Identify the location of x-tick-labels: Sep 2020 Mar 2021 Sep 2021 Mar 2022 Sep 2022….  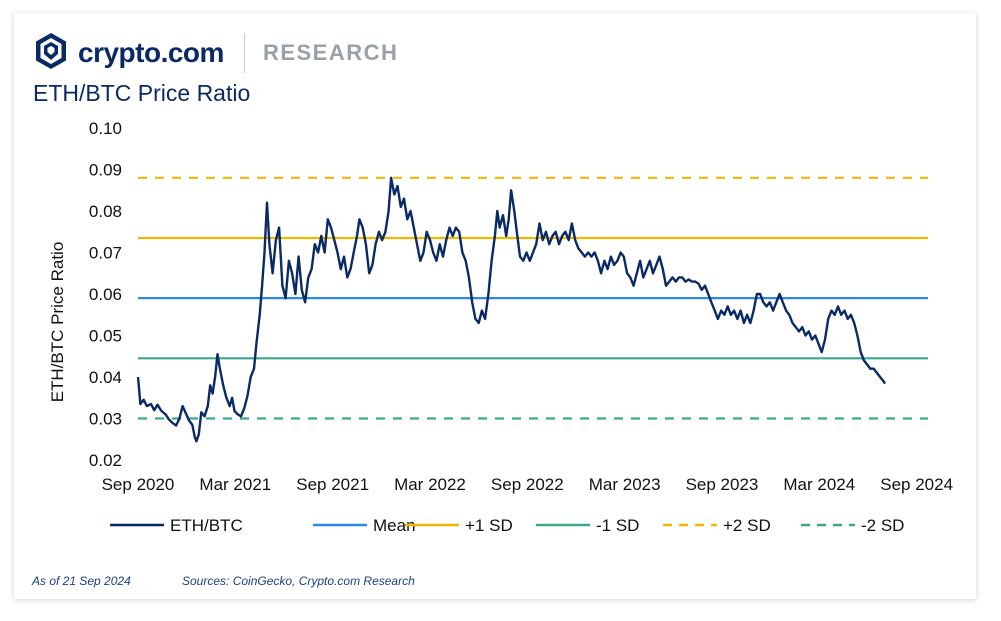
(527, 484).